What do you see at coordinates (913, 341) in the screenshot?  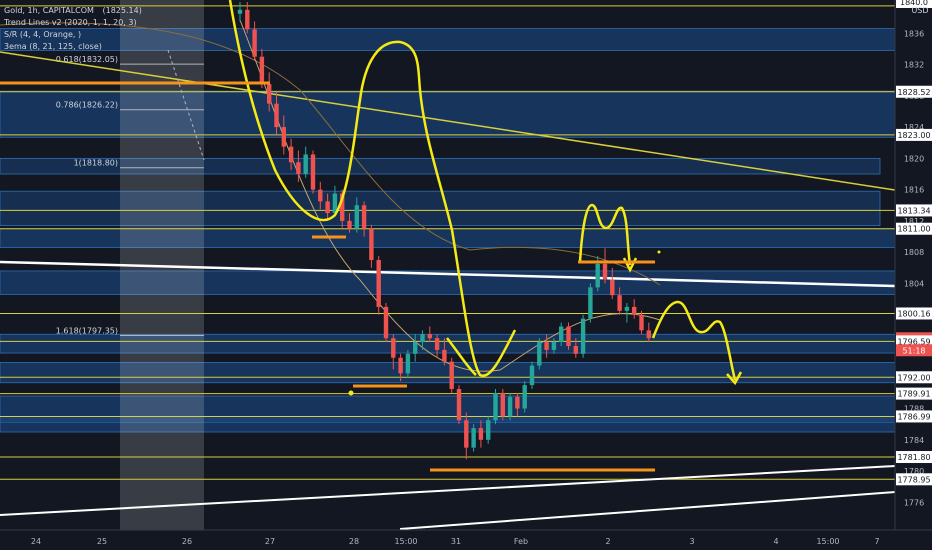 I see `price-label: 1796.59` at bounding box center [913, 341].